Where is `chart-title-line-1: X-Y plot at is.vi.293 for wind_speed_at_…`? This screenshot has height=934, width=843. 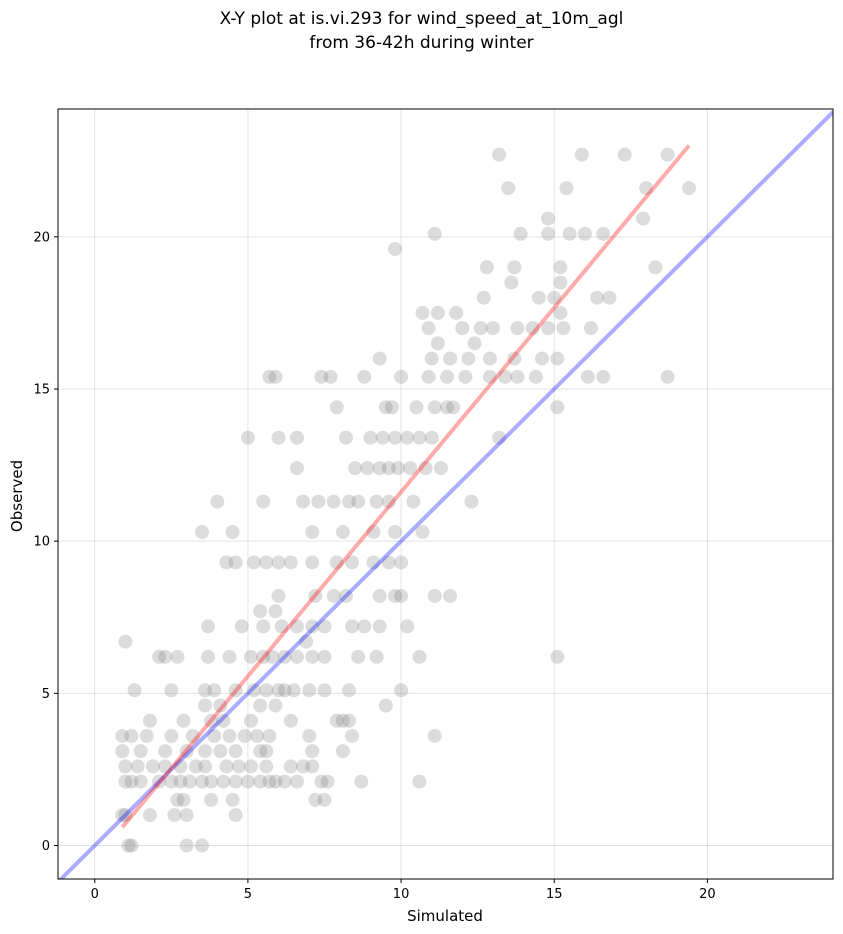 chart-title-line-1: X-Y plot at is.vi.293 for wind_speed_at_… is located at coordinates (422, 19).